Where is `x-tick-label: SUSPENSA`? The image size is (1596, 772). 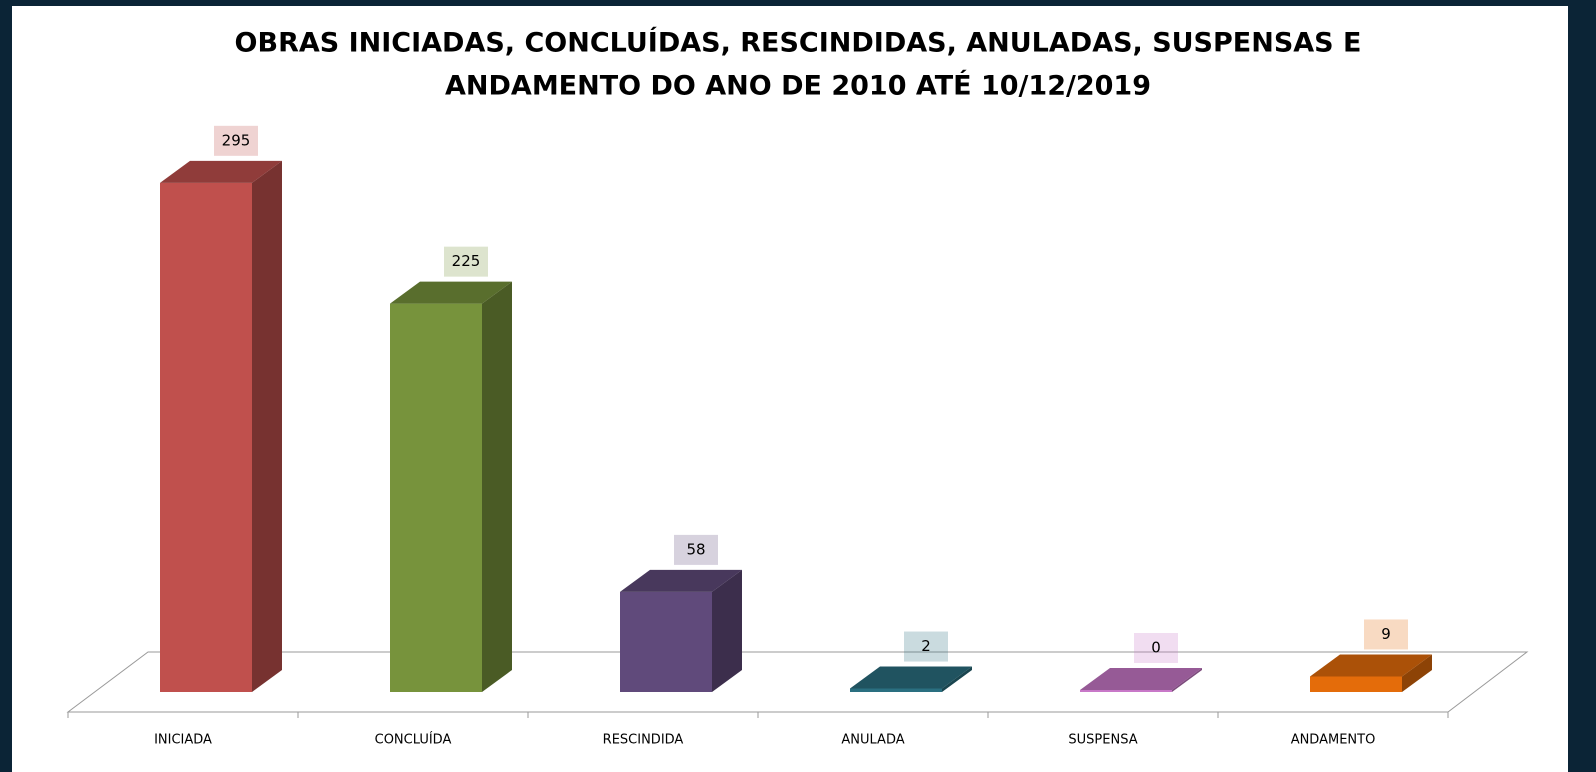 x-tick-label: SUSPENSA is located at coordinates (1102, 740).